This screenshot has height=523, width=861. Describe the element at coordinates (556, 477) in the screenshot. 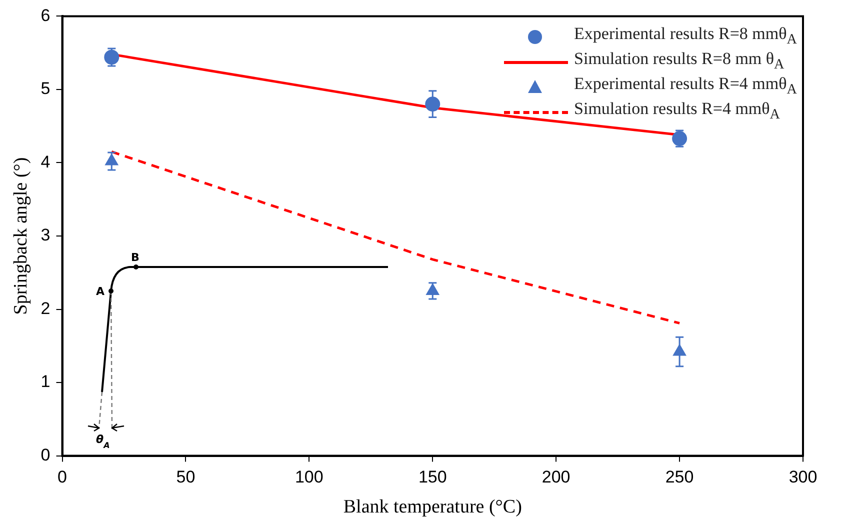

I see `x-tick-label: 200` at that location.